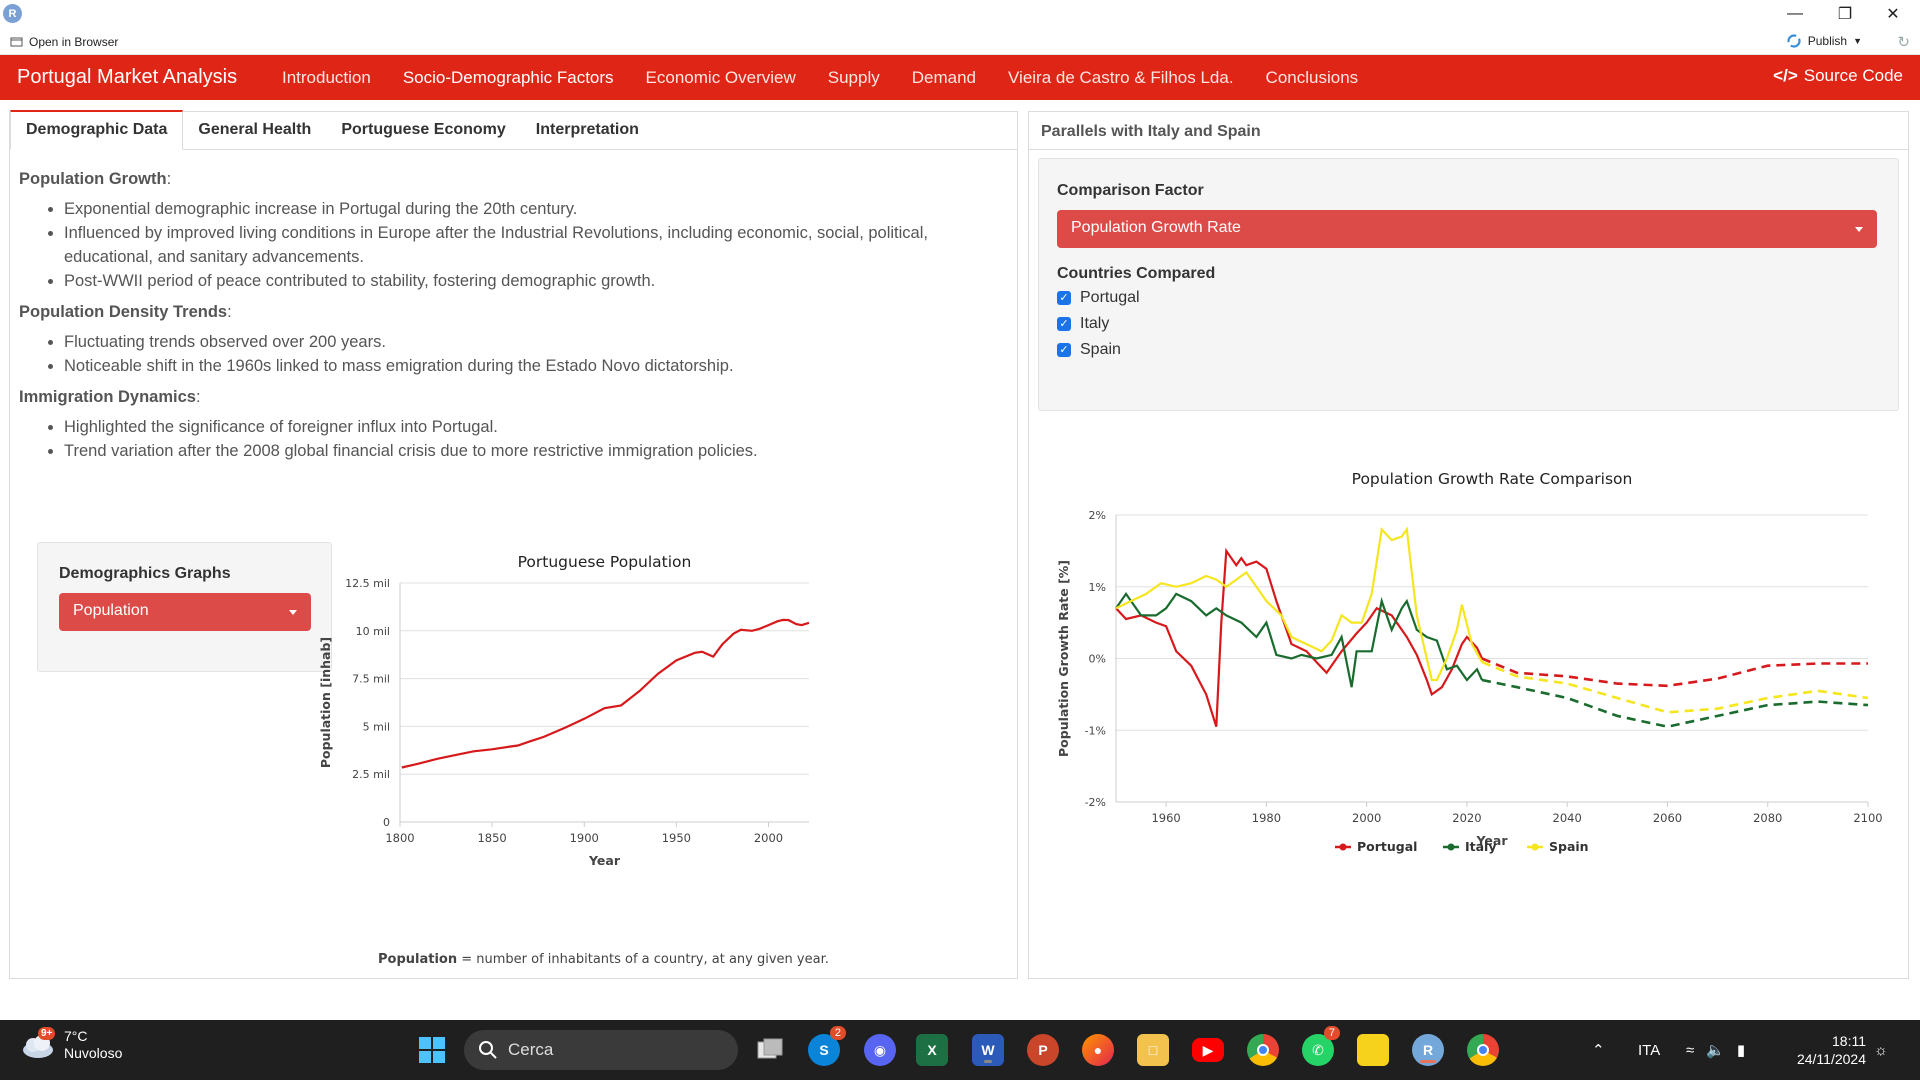 The image size is (1920, 1080). I want to click on legend-marker, so click(1343, 847).